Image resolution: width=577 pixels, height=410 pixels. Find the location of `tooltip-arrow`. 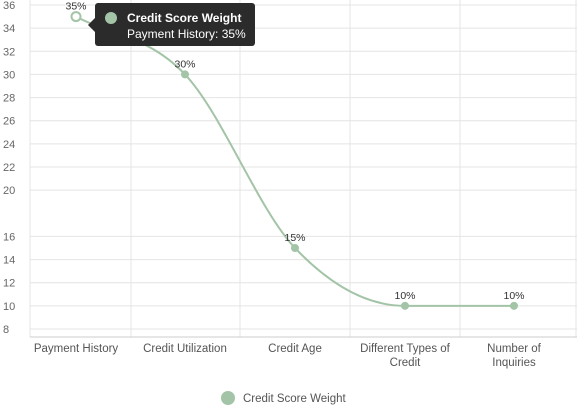

tooltip-arrow is located at coordinates (91, 25).